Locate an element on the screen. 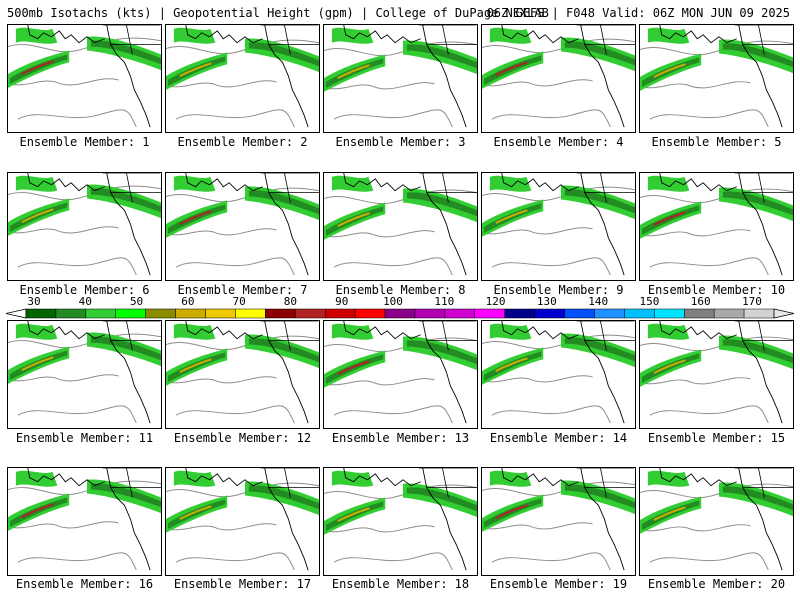 This screenshot has height=600, width=800. ensemble-member-label: Ensemble Member: 9 is located at coordinates (558, 290).